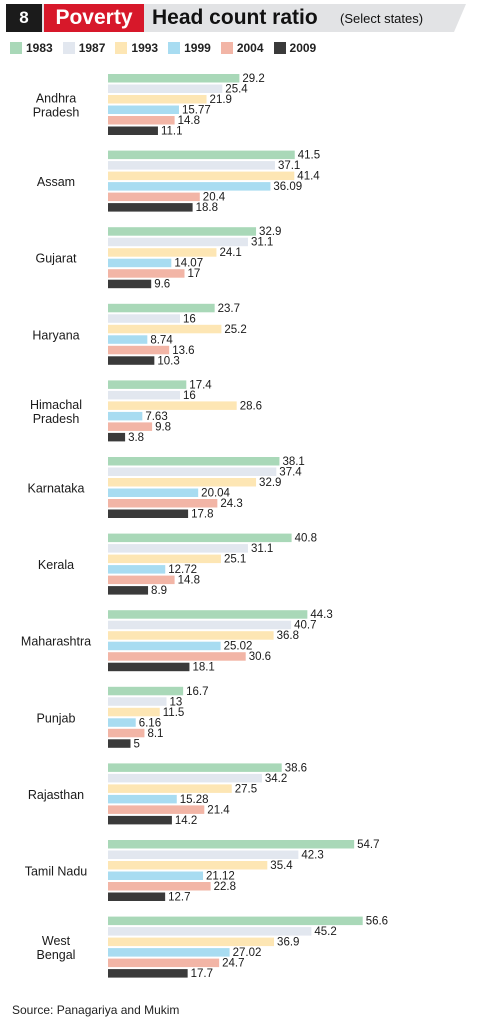  I want to click on bar-value-label: 17.7, so click(202, 974).